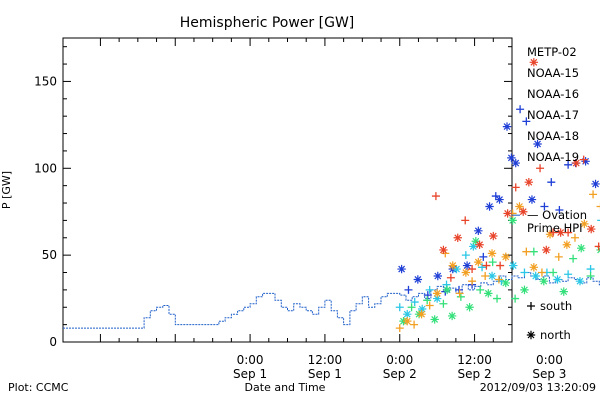 Image resolution: width=600 pixels, height=400 pixels. I want to click on y-tick-label: 150, so click(45, 81).